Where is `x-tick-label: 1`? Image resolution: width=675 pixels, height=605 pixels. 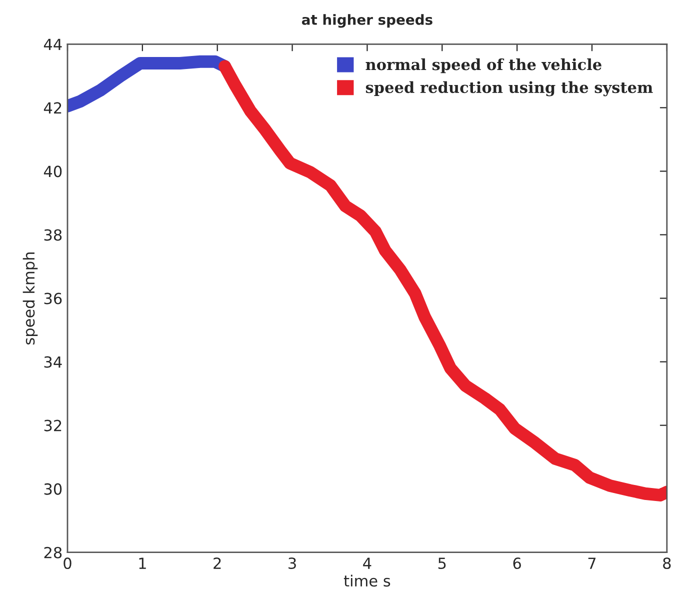
x-tick-label: 1 is located at coordinates (142, 563).